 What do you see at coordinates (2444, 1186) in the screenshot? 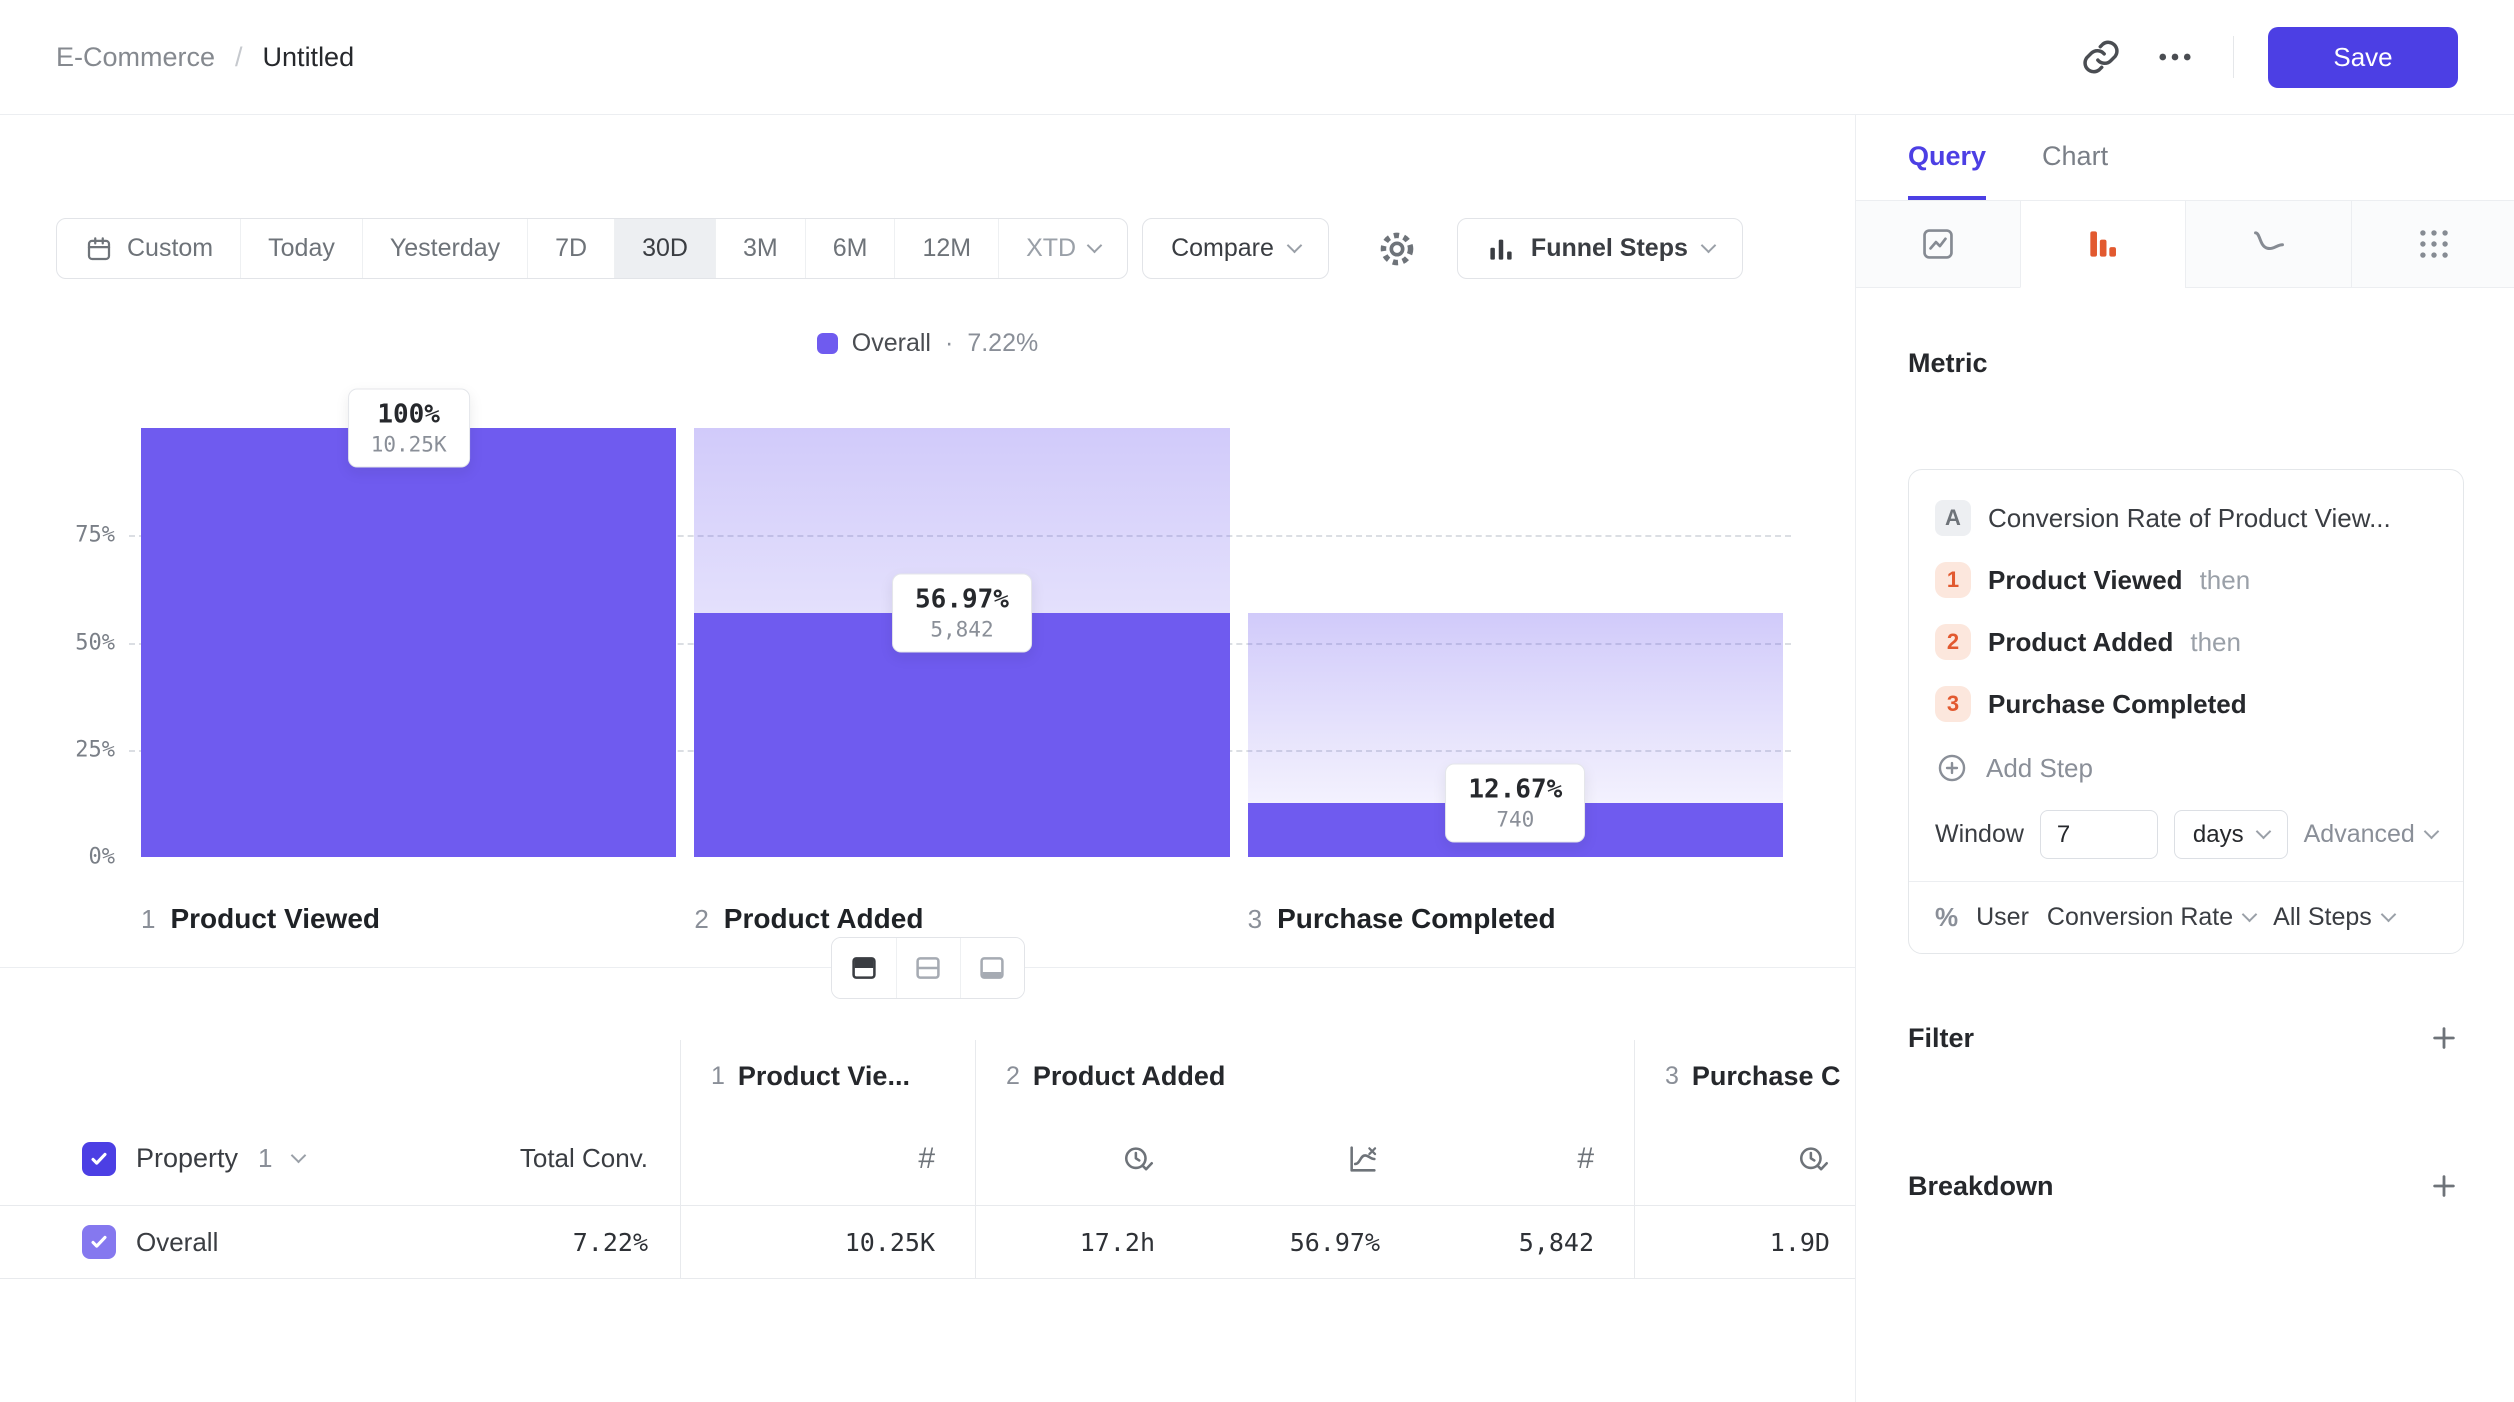
I see `add-breakdown-button` at bounding box center [2444, 1186].